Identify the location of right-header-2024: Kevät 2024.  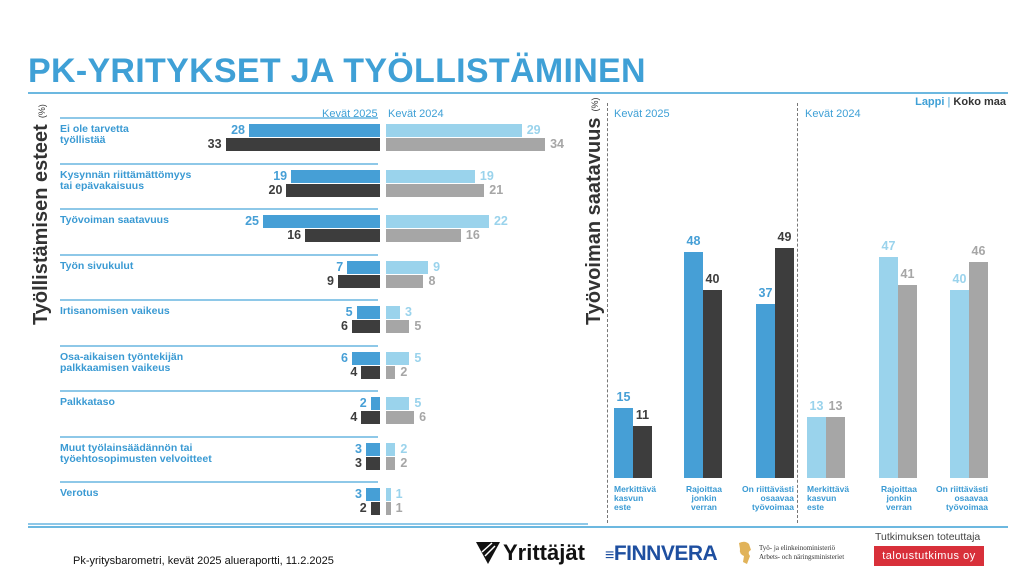
(833, 114).